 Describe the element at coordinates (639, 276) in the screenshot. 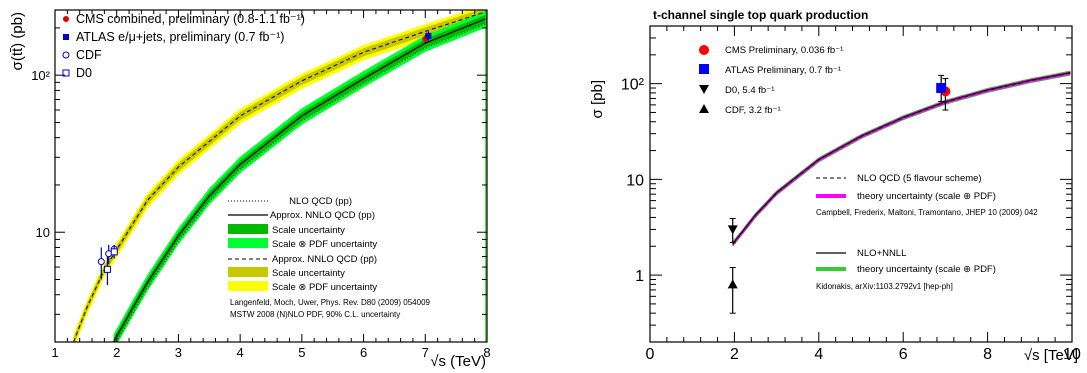

I see `y-tick-label: 1` at that location.